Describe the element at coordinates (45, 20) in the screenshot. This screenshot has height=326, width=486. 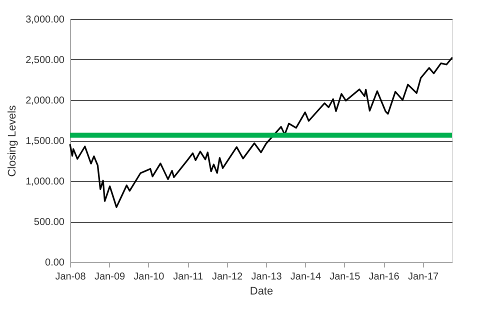
I see `y-tick-label: 3,000.00` at that location.